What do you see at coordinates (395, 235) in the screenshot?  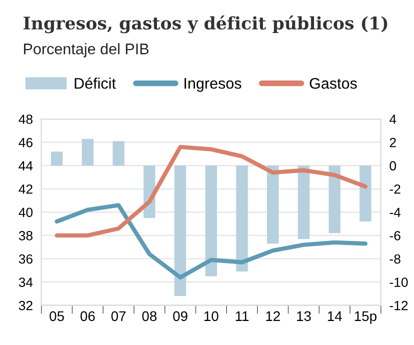 I see `y2-tick-label: -6` at bounding box center [395, 235].